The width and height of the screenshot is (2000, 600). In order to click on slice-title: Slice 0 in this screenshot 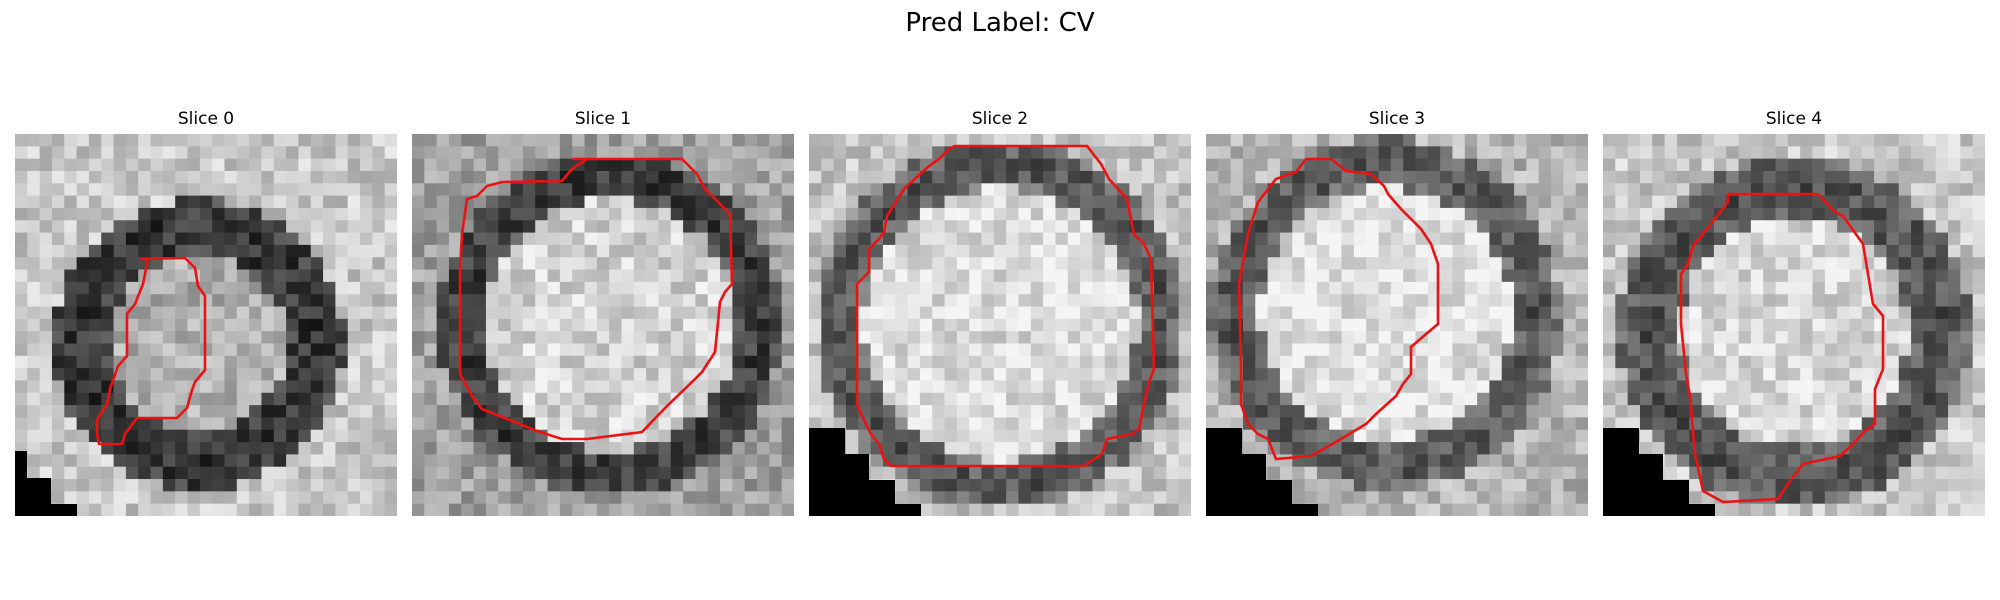, I will do `click(206, 119)`.